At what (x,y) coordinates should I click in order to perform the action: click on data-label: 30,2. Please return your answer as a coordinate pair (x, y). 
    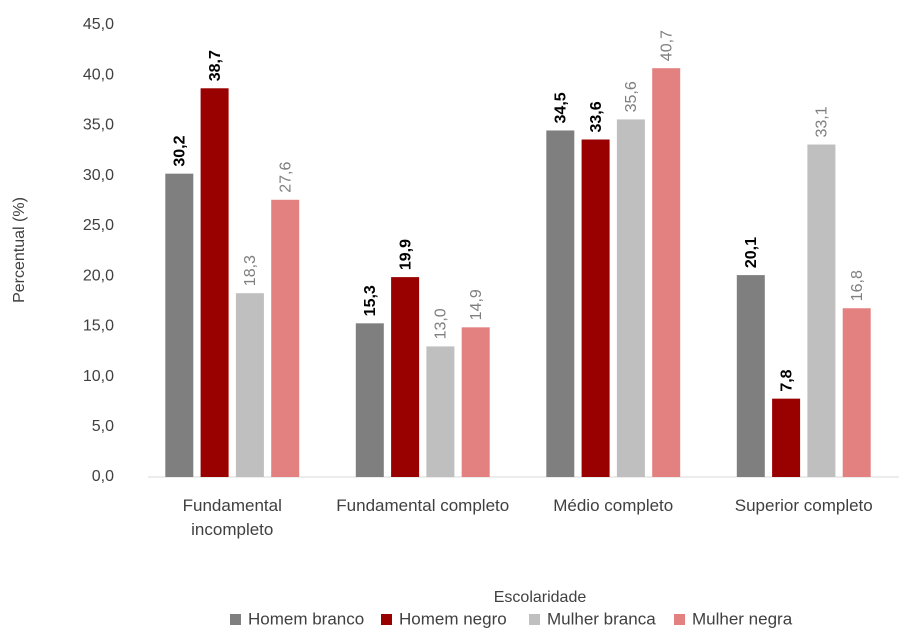
    Looking at the image, I should click on (180, 150).